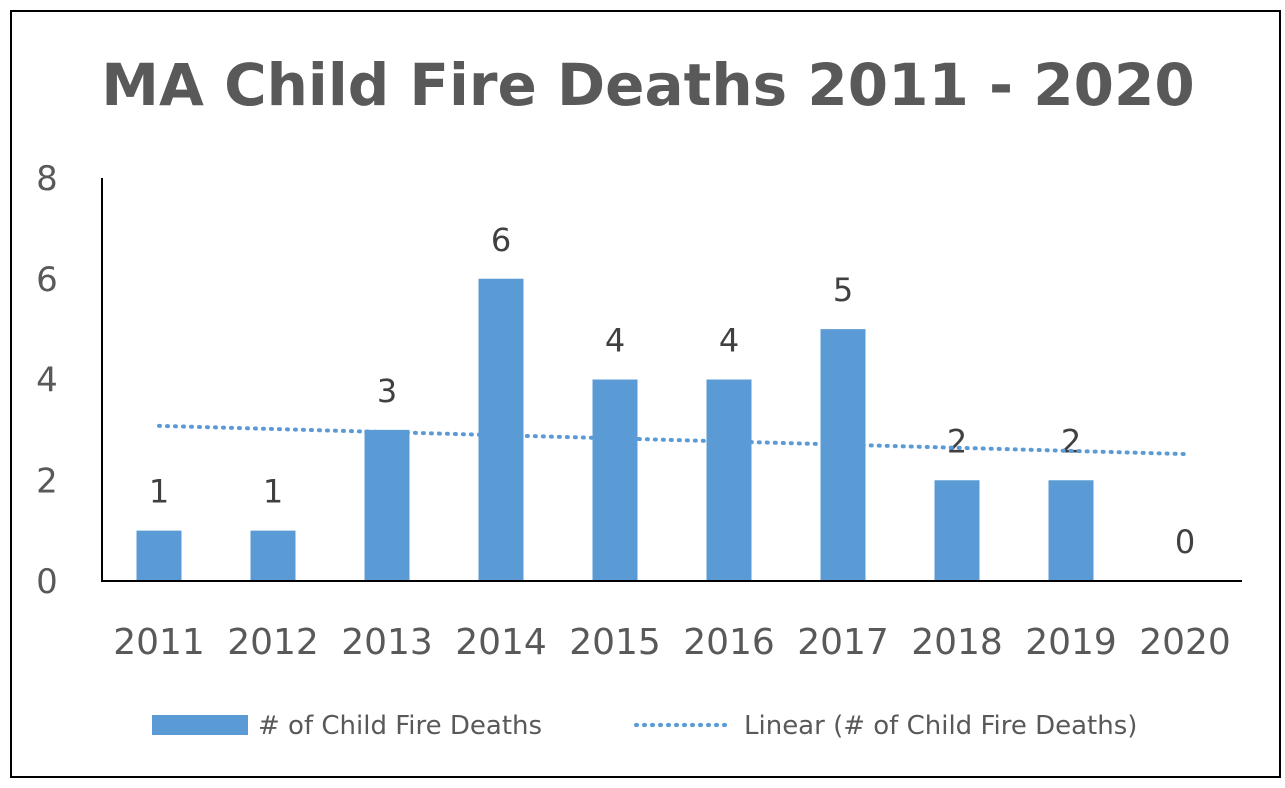 The image size is (1285, 788). I want to click on trendline, so click(672, 440).